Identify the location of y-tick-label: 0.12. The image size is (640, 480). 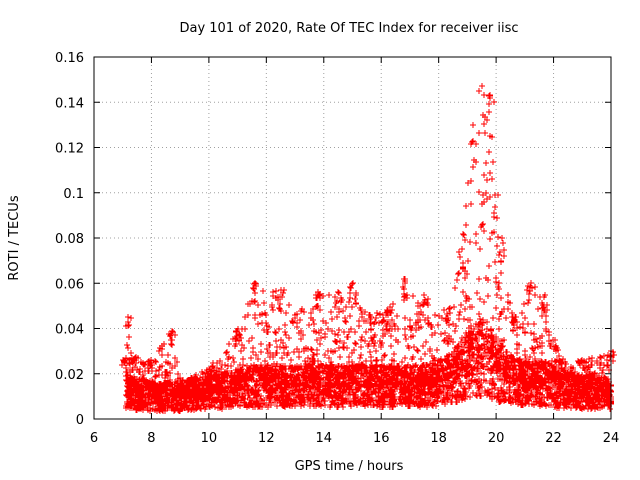
(69, 149).